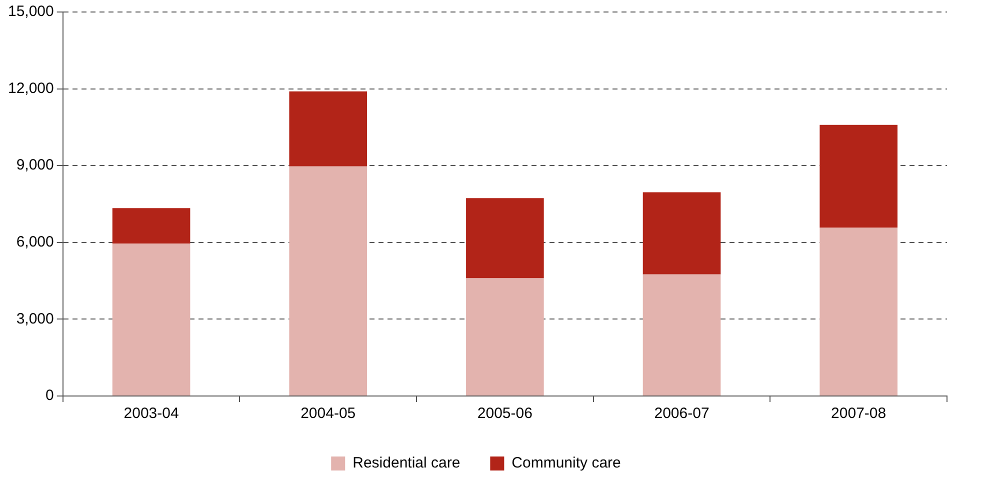 This screenshot has width=987, height=486. Describe the element at coordinates (682, 413) in the screenshot. I see `x-tick-label: 2006-07` at that location.